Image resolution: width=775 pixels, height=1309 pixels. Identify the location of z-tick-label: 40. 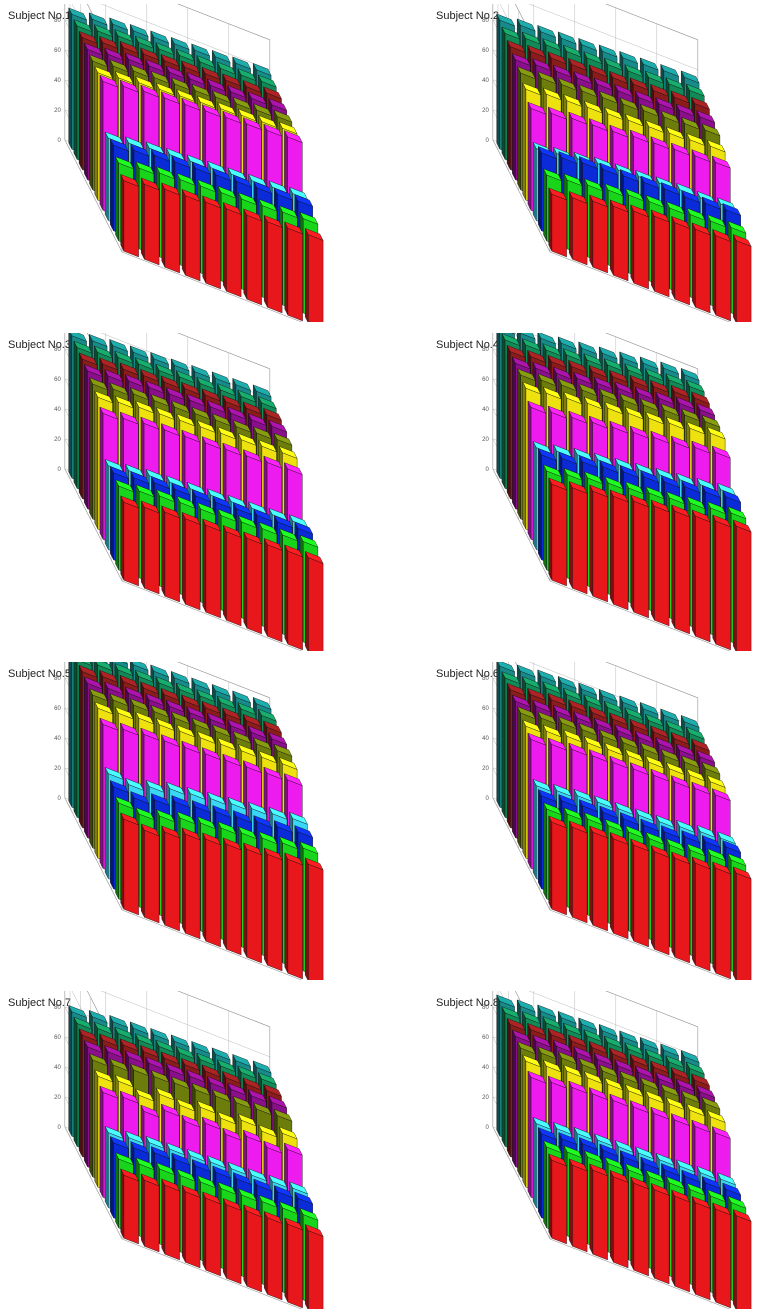
(485, 410).